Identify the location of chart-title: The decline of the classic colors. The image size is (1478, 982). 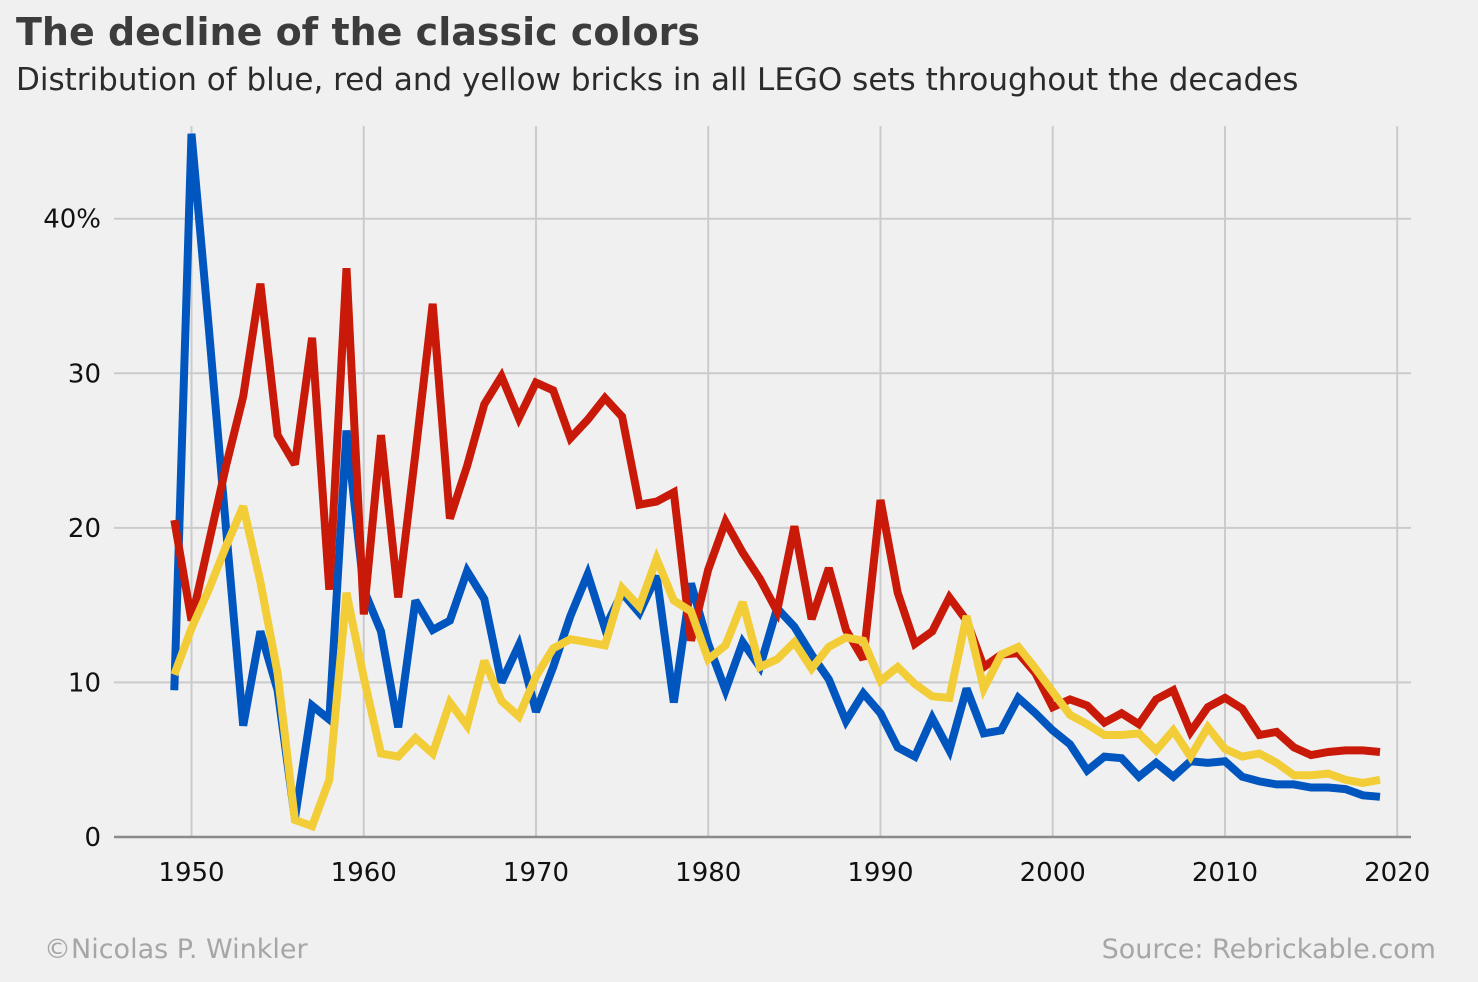
(358, 32).